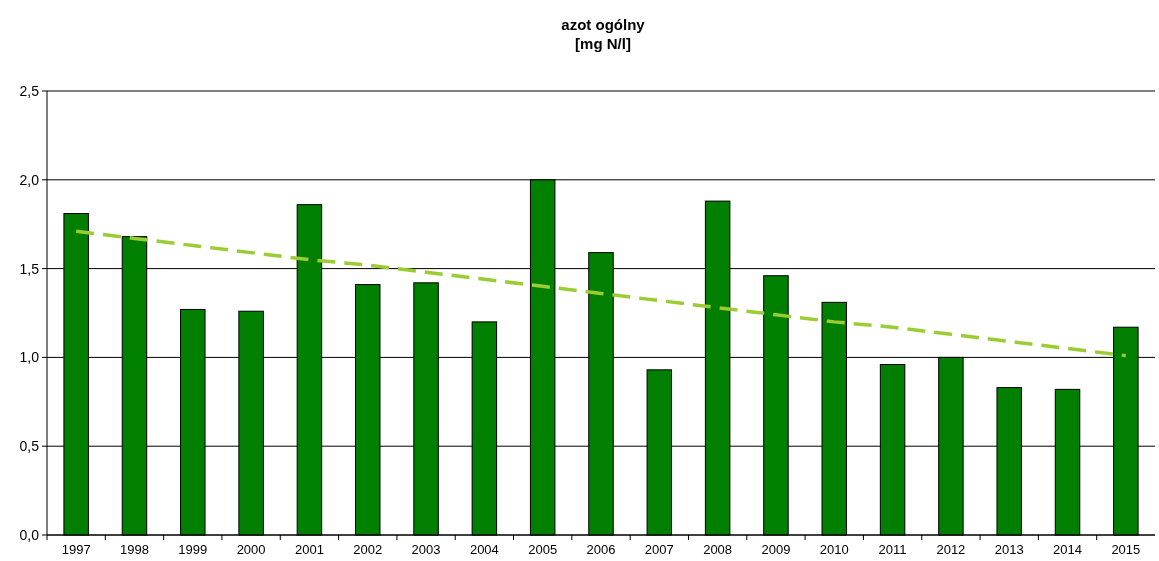 The image size is (1159, 561). What do you see at coordinates (776, 549) in the screenshot?
I see `x-tick-label: 2009` at bounding box center [776, 549].